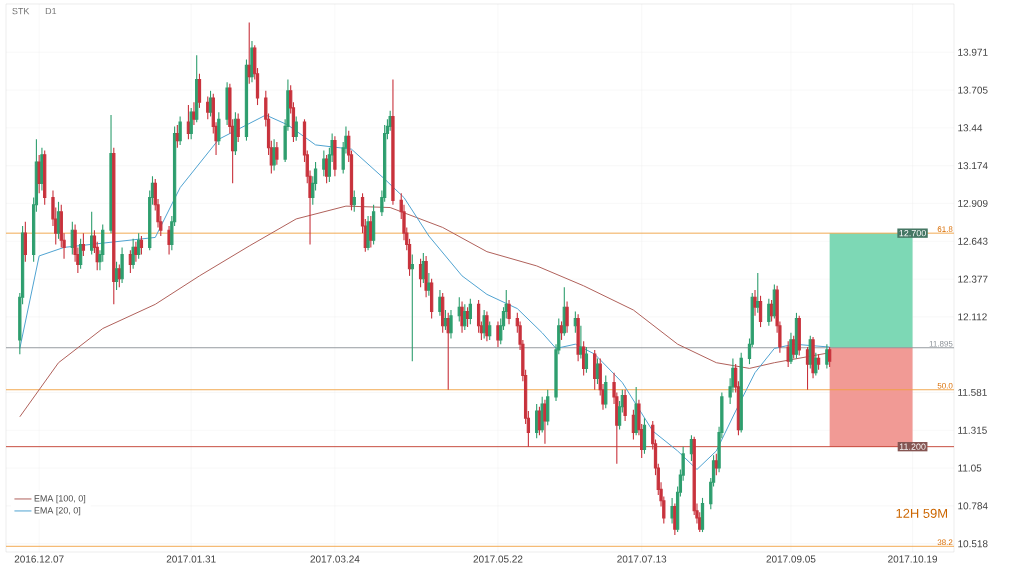  What do you see at coordinates (912, 446) in the screenshot?
I see `band-label: 11.200` at bounding box center [912, 446].